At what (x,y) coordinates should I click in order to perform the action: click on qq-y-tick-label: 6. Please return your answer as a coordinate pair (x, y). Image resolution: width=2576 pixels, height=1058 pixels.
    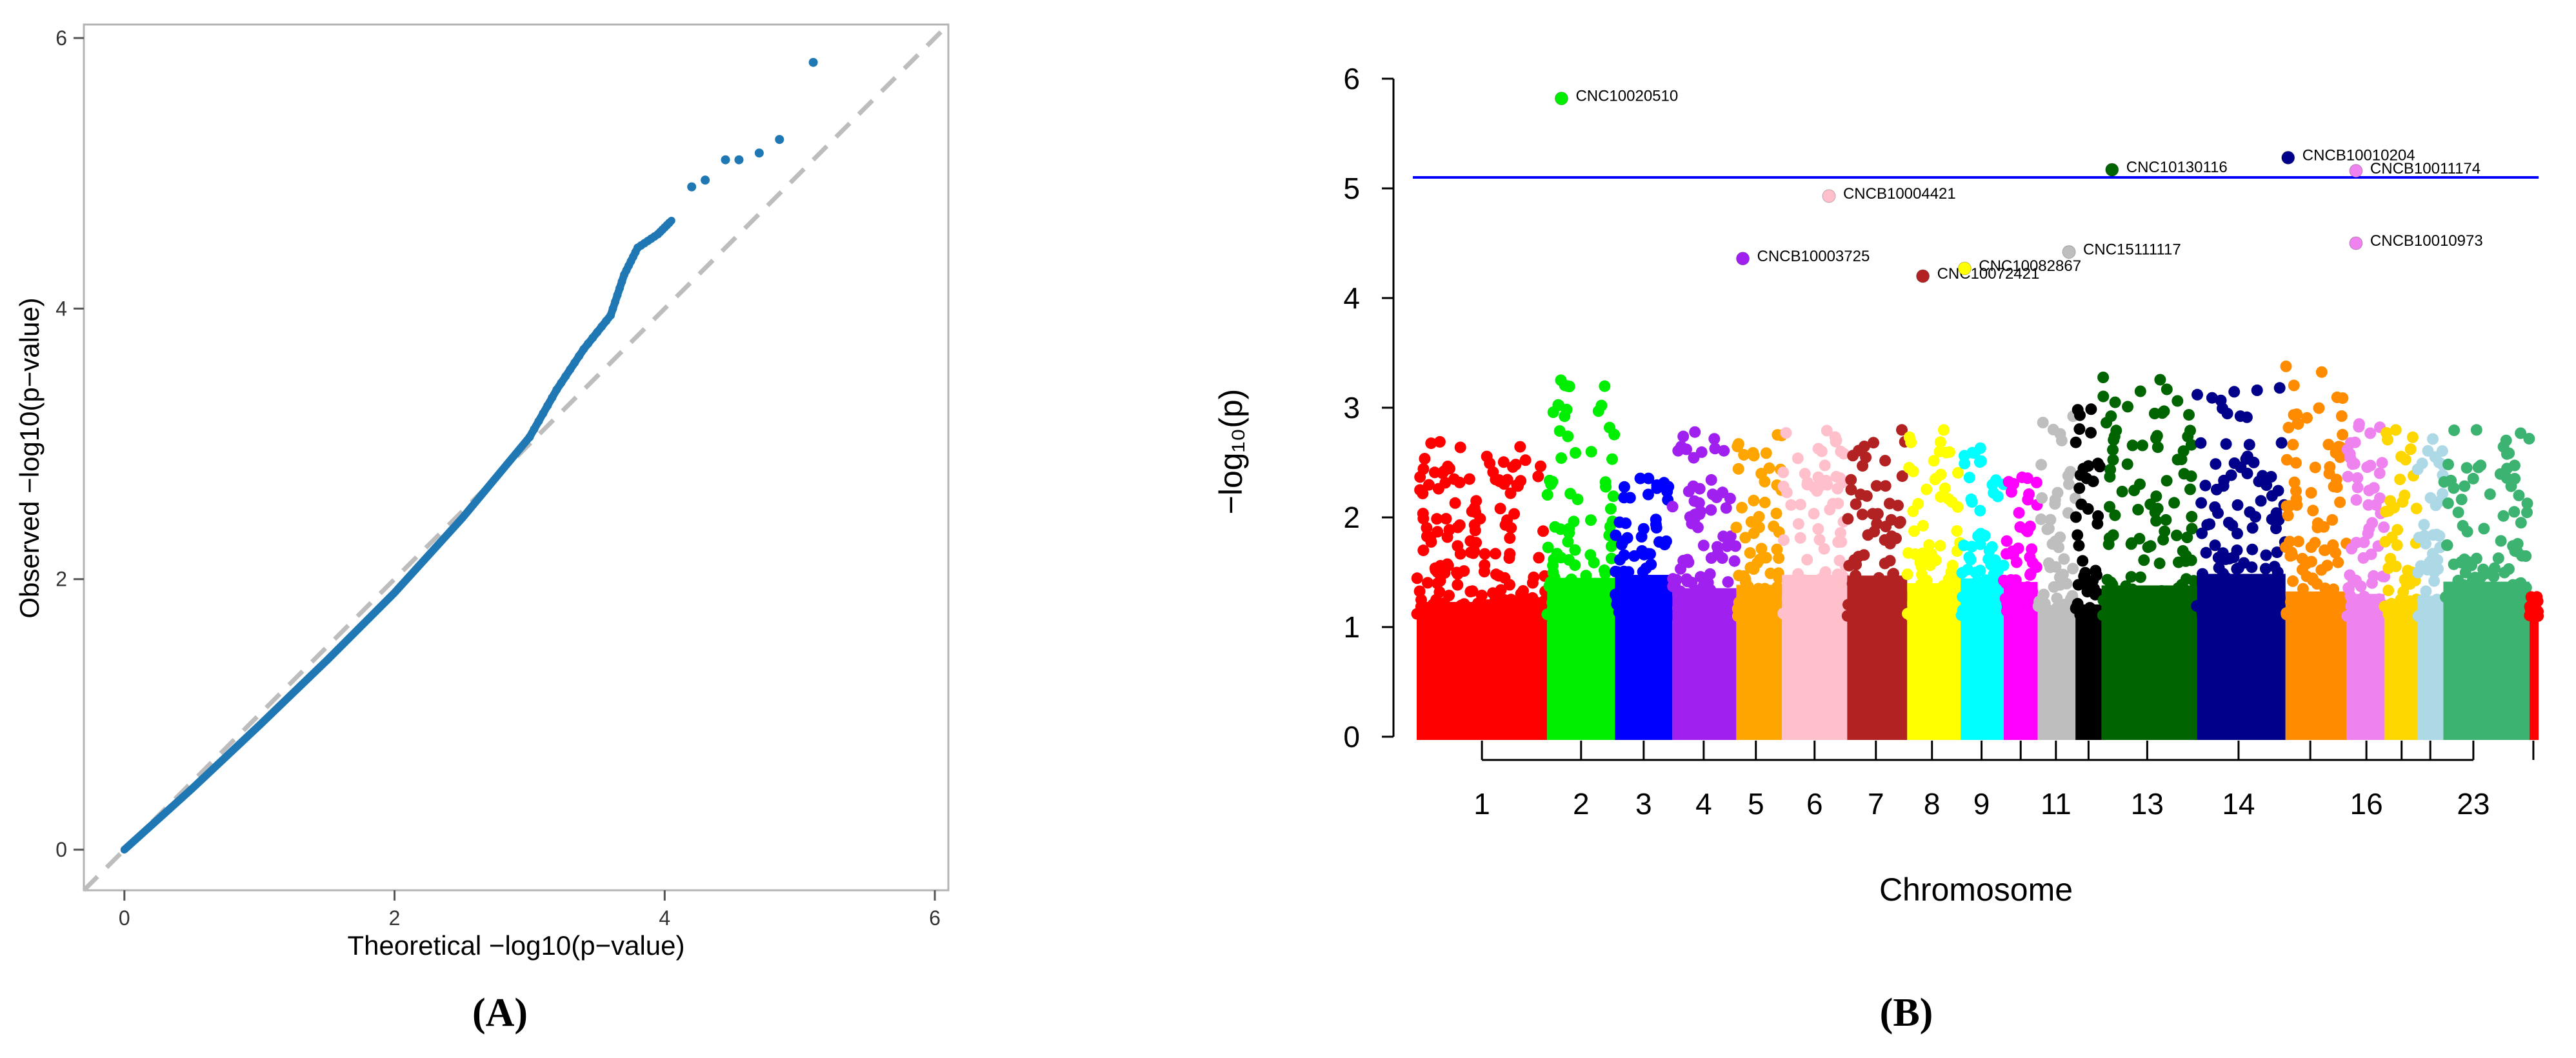
    Looking at the image, I should click on (61, 38).